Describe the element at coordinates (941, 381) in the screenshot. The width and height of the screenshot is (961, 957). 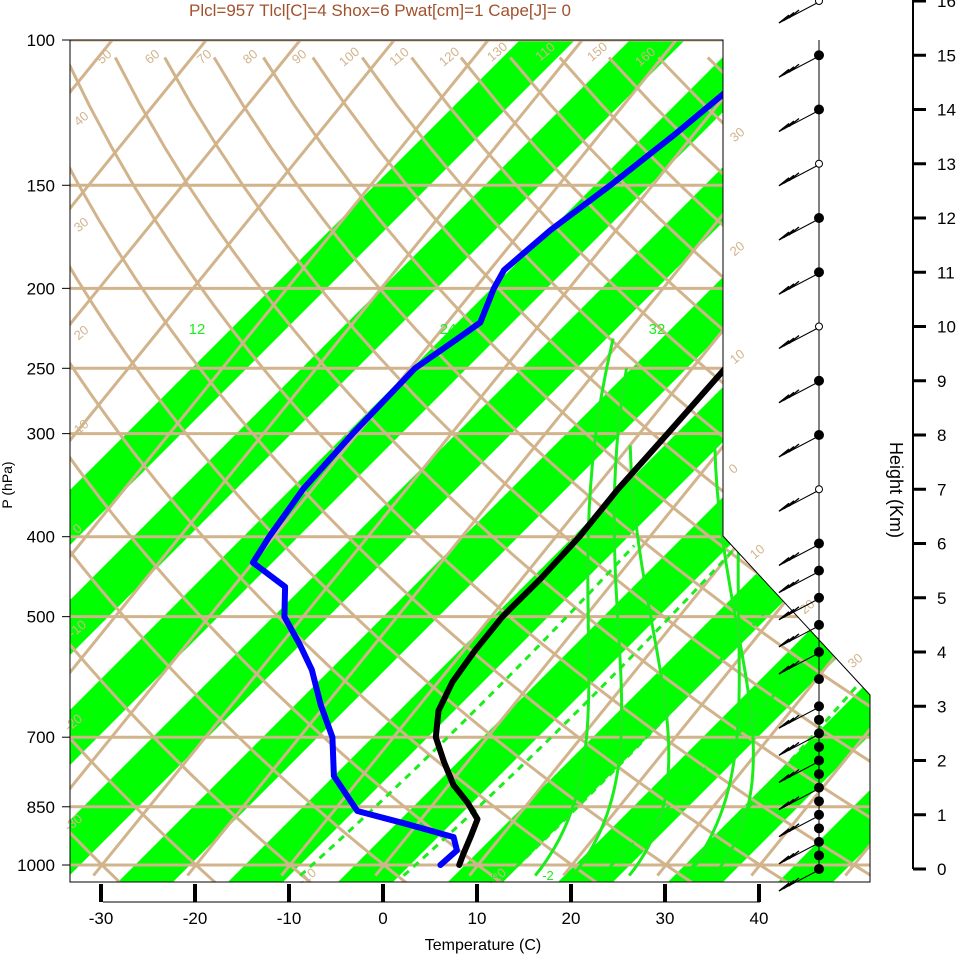
I see `height-tick-label: 9` at that location.